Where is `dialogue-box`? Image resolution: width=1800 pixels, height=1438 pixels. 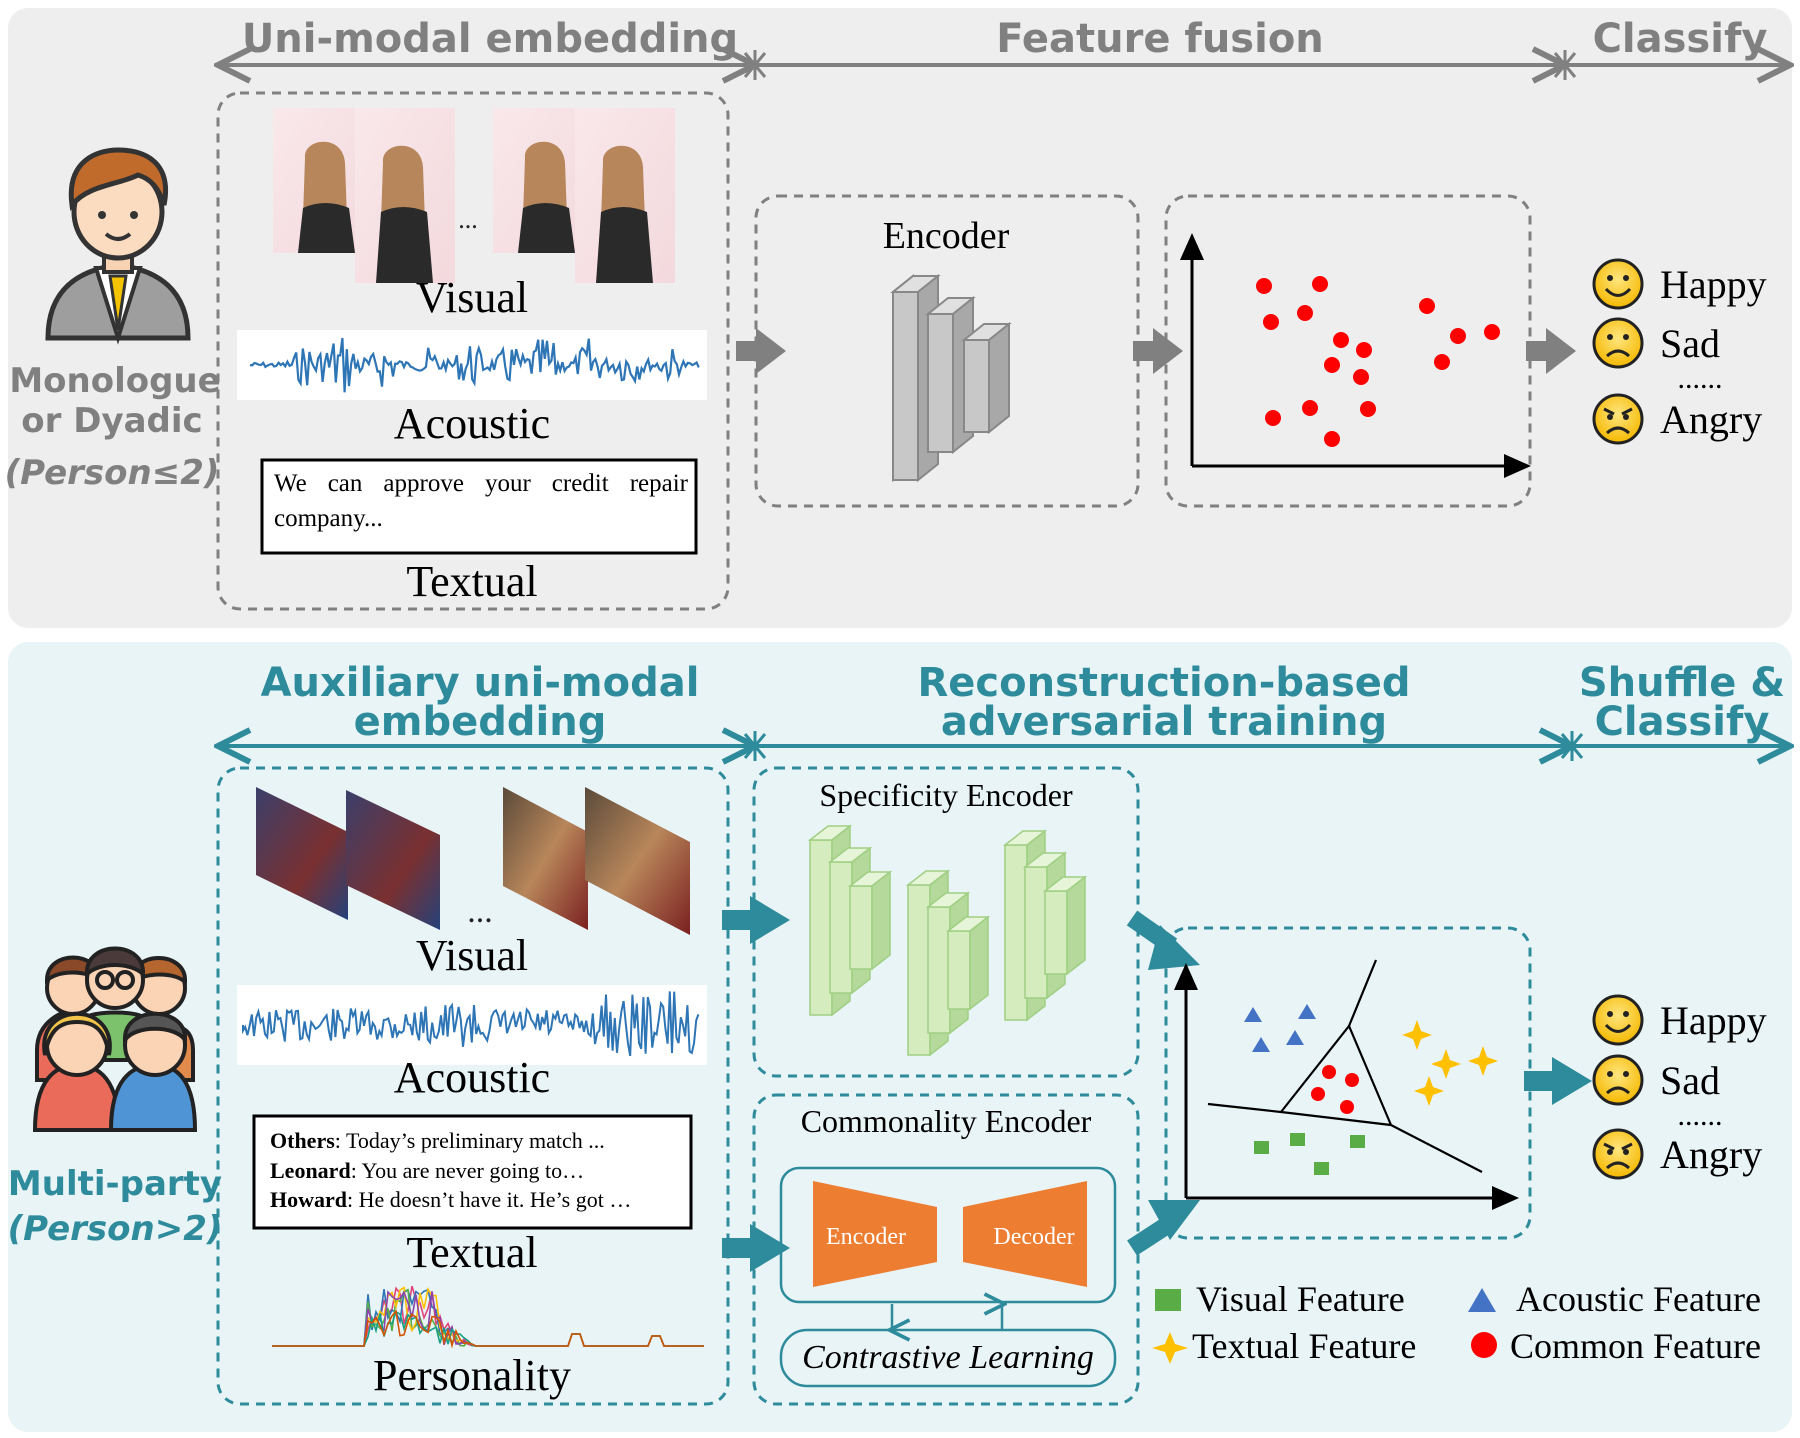
dialogue-box is located at coordinates (472, 1172).